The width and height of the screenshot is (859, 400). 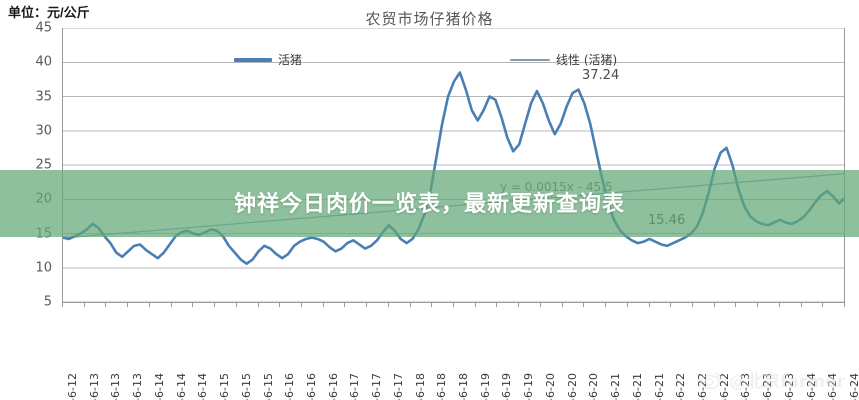 What do you see at coordinates (246, 386) in the screenshot?
I see `x-axis-tick-label: 6-6-15` at bounding box center [246, 386].